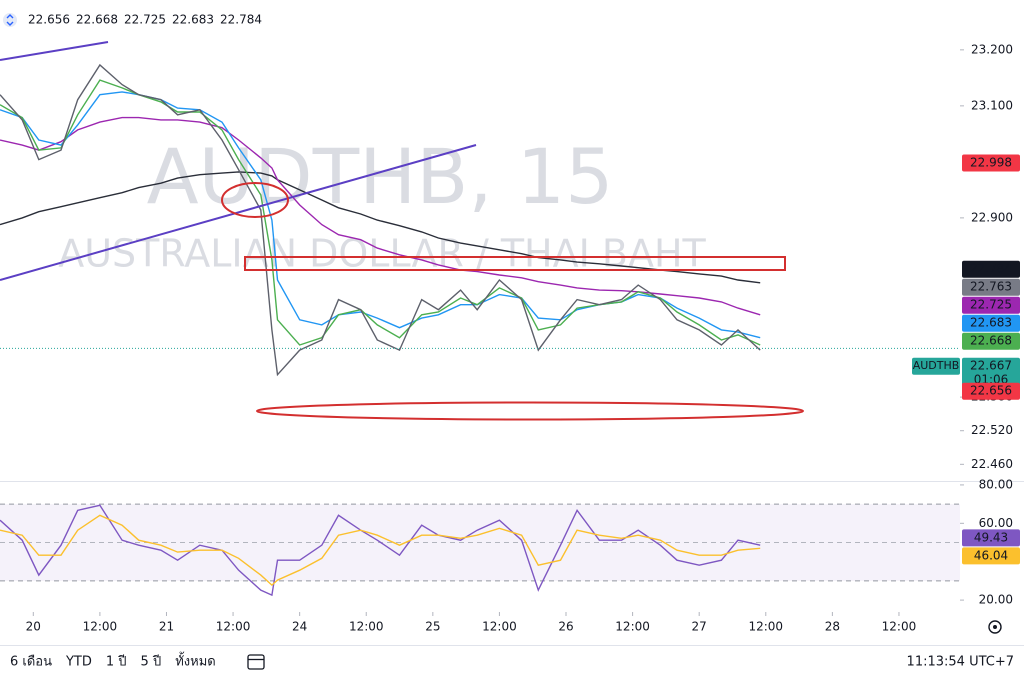  Describe the element at coordinates (33, 627) in the screenshot. I see `x-tick-label: 20` at that location.